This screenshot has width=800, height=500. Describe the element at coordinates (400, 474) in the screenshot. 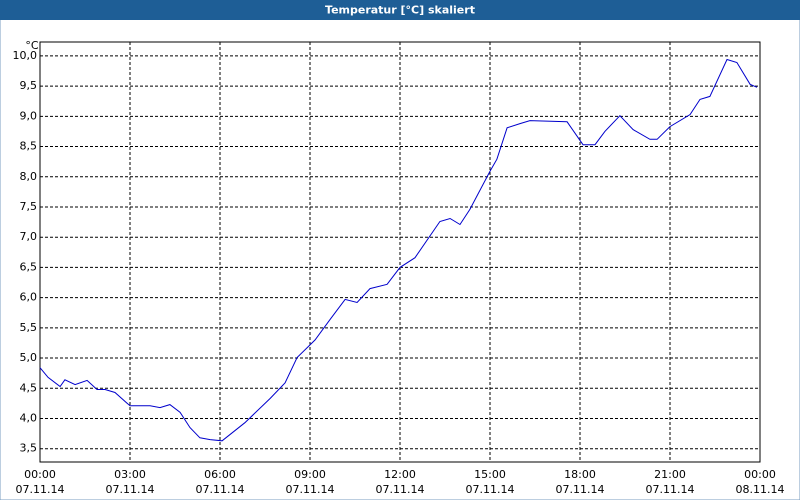

I see `x-tick-label: 12:00` at that location.